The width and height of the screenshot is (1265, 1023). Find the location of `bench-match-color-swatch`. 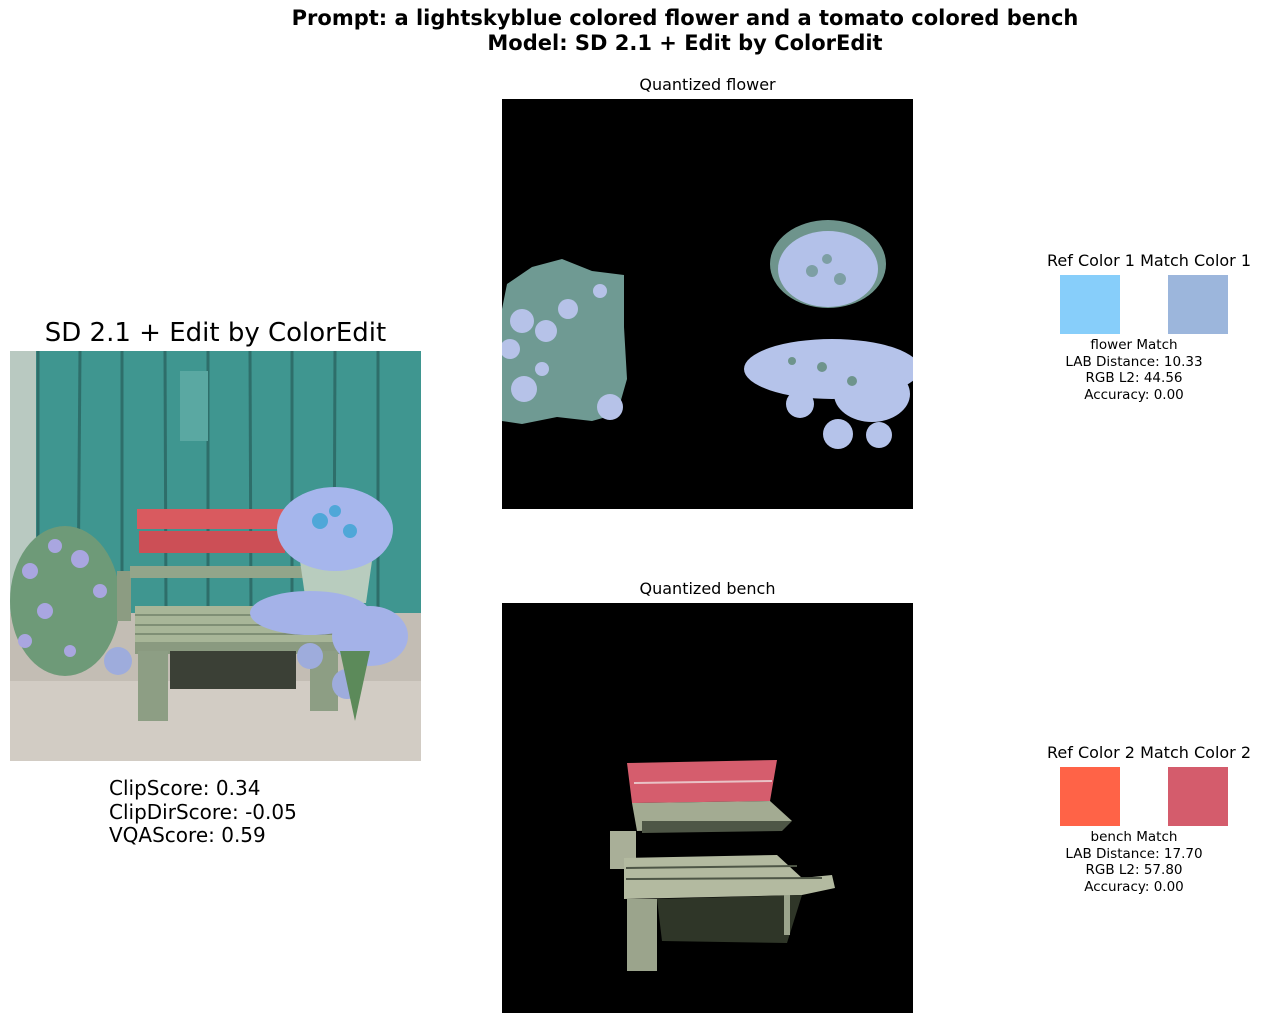

bench-match-color-swatch is located at coordinates (1198, 796).